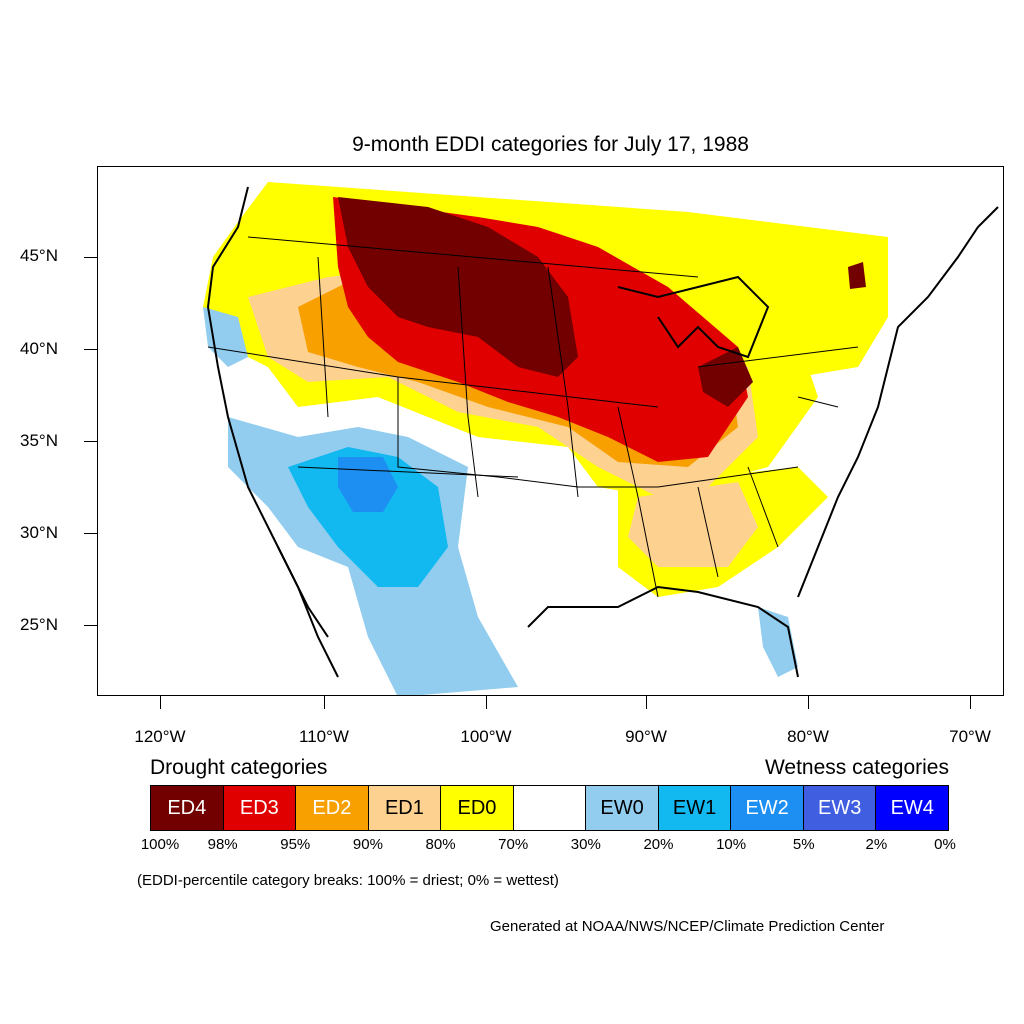 The width and height of the screenshot is (1024, 1024). What do you see at coordinates (39, 532) in the screenshot?
I see `lat-label-30: 30°N` at bounding box center [39, 532].